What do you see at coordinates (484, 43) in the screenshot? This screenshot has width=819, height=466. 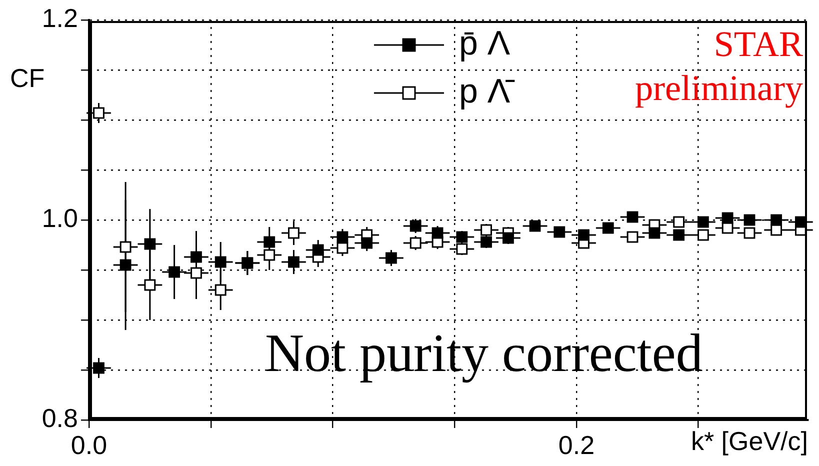 I see `legend-label: p̄ Λ` at bounding box center [484, 43].